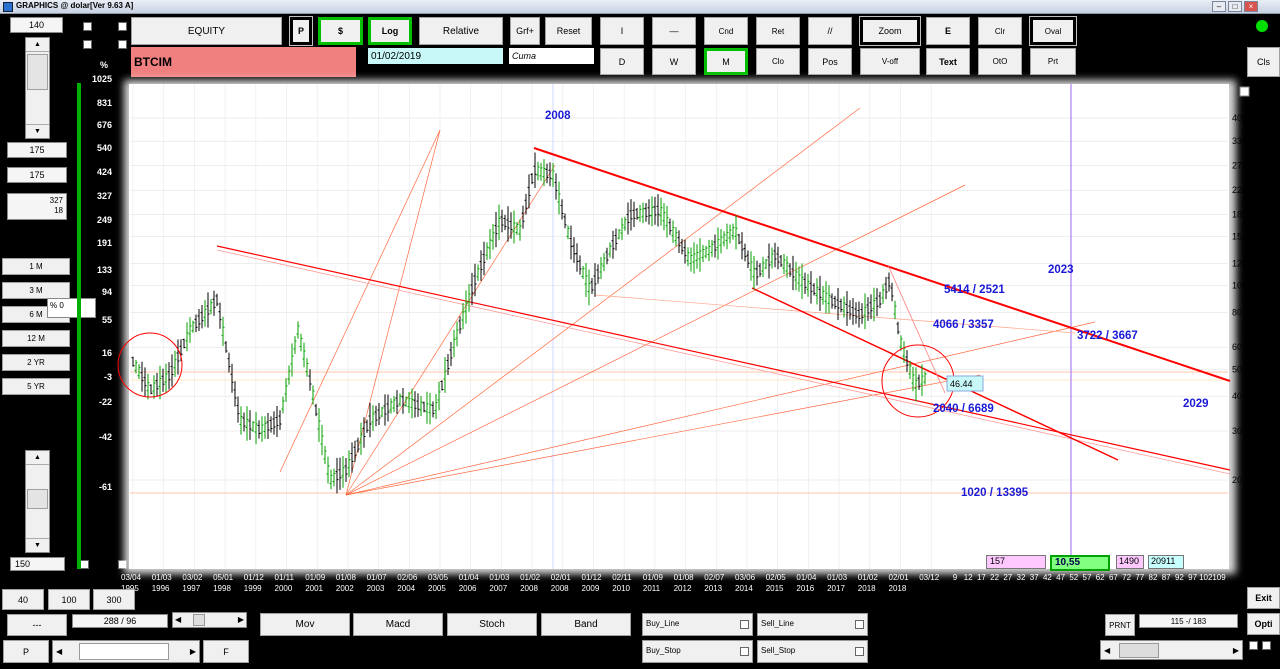  What do you see at coordinates (377, 577) in the screenshot?
I see `x-date-label: 01/07` at bounding box center [377, 577].